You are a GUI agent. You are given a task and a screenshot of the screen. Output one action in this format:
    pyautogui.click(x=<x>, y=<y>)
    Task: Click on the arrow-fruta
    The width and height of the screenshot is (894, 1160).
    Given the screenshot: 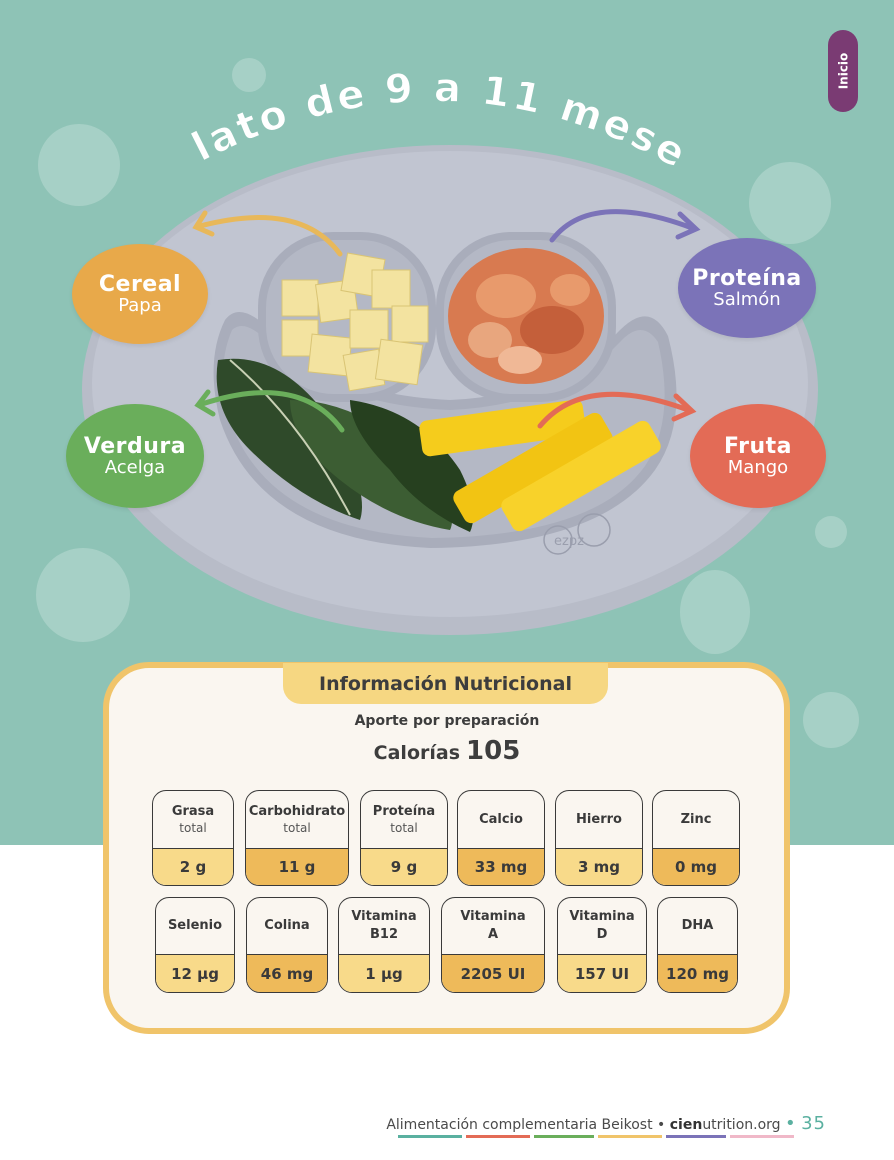 What is the action you would take?
    pyautogui.click(x=617, y=410)
    